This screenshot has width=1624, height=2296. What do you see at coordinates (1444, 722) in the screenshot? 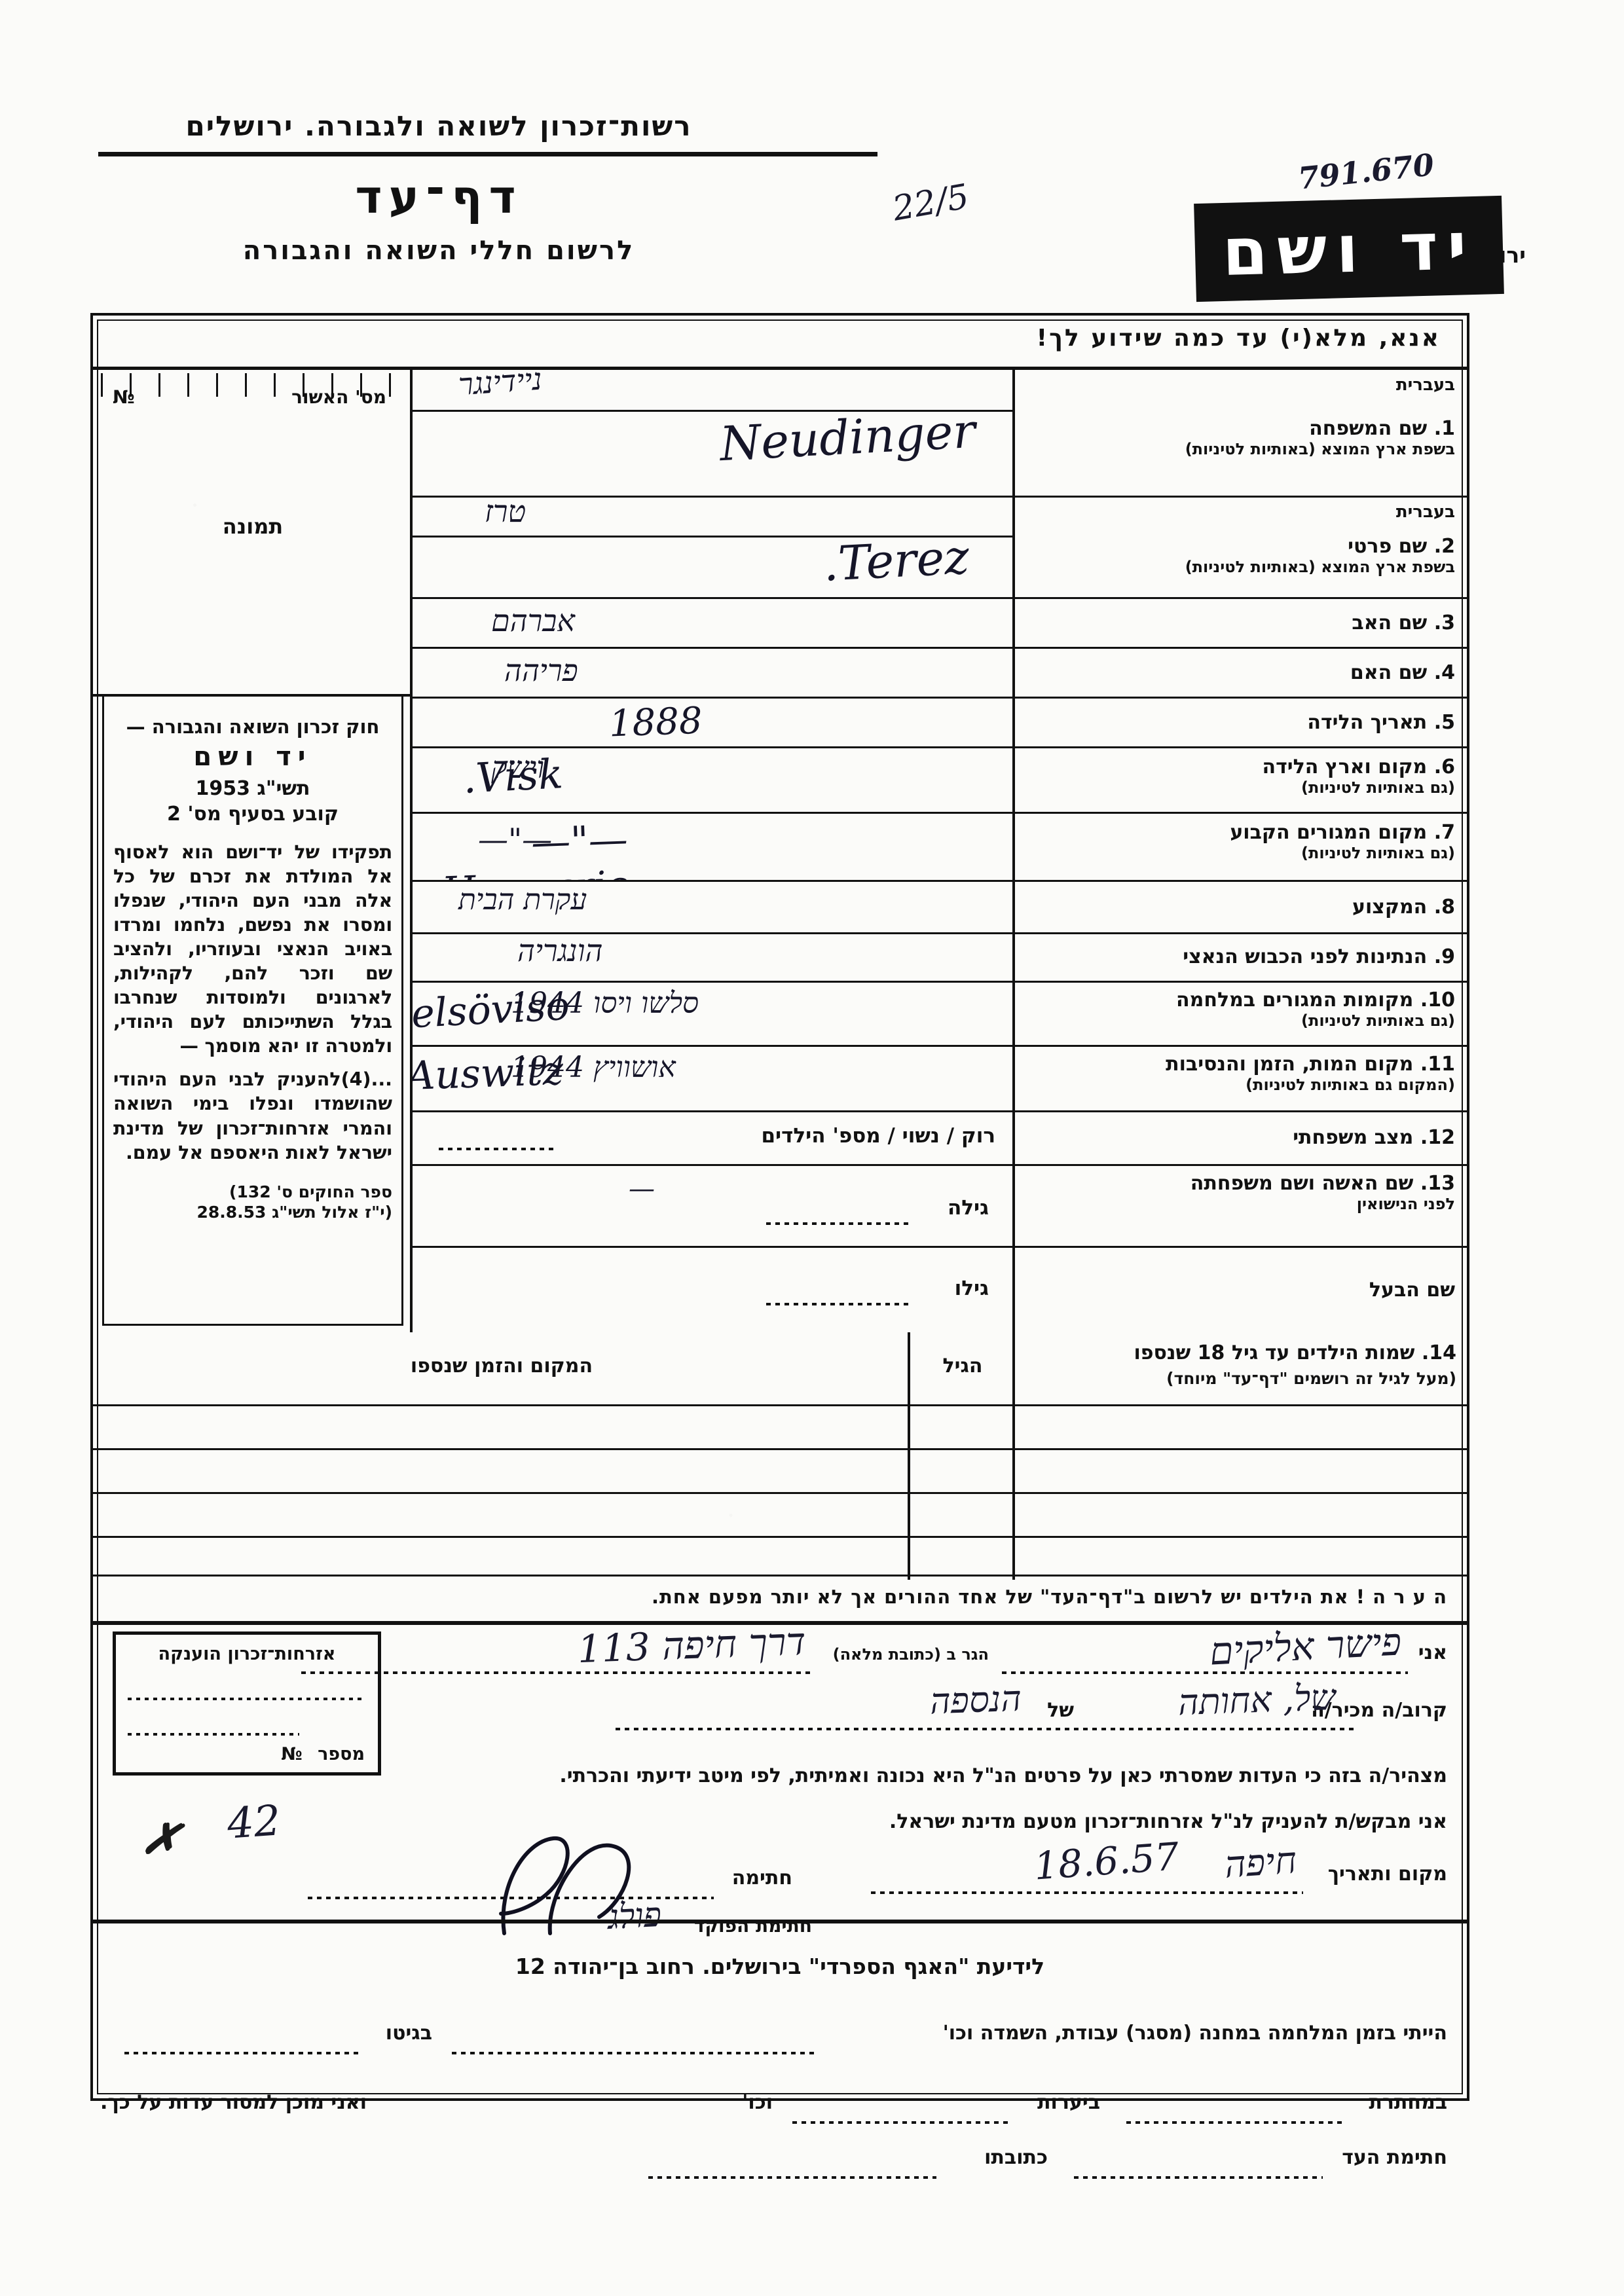
I see `field-5-number: 5.` at bounding box center [1444, 722].